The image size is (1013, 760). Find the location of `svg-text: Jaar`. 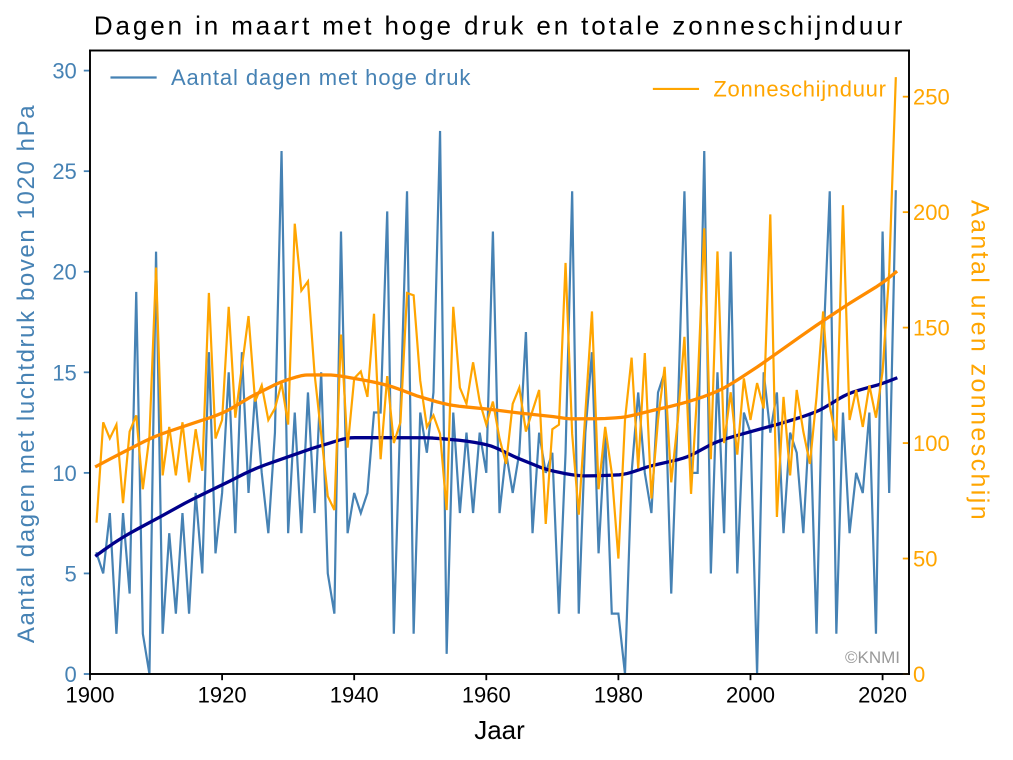

svg-text: Jaar is located at coordinates (499, 730).